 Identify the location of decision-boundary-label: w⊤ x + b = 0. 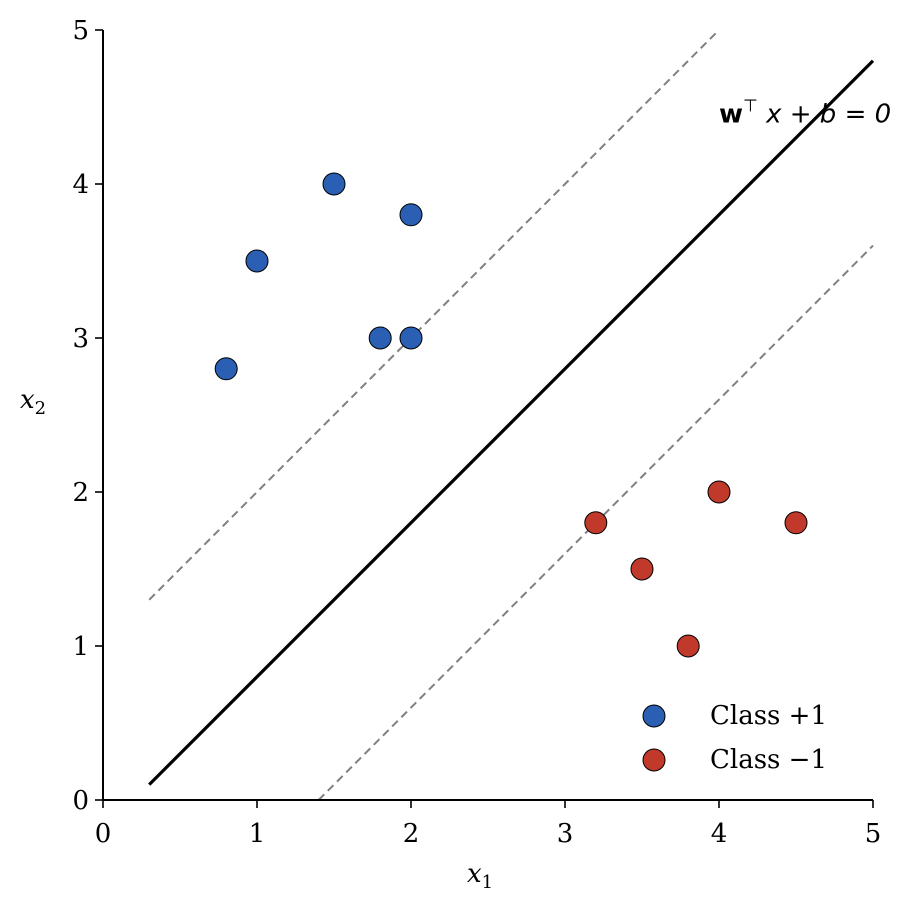
(805, 112).